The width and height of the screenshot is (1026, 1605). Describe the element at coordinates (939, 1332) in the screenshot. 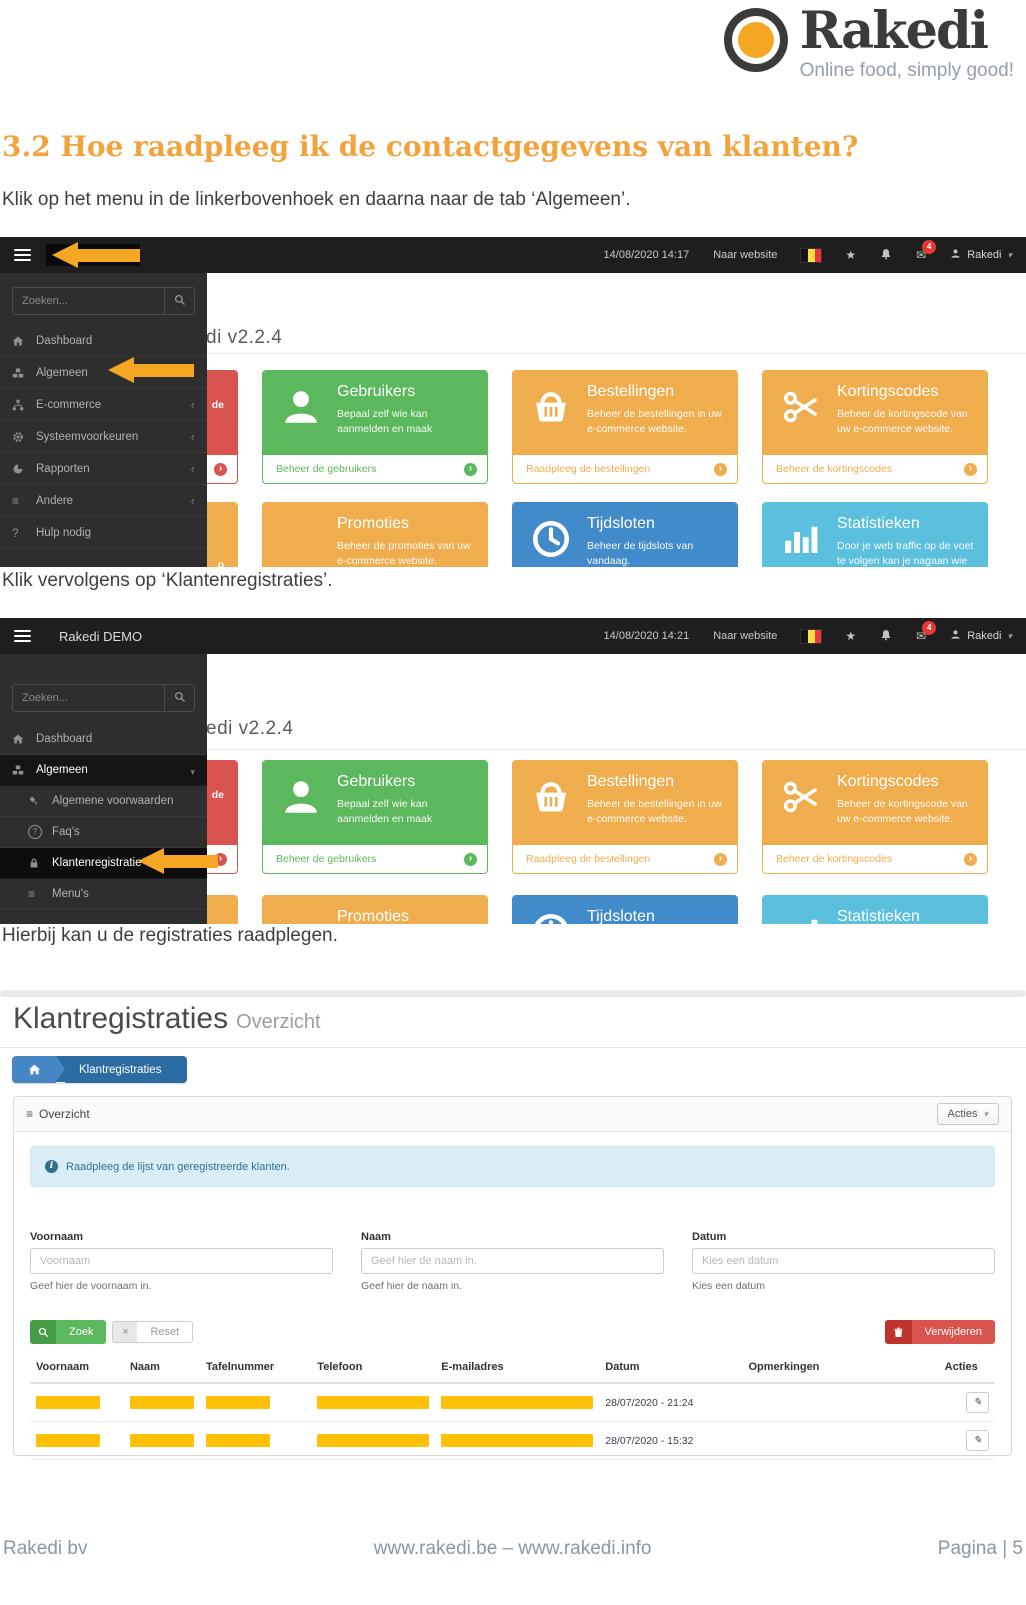

I see `verwijderen-button: Verwijderen` at that location.